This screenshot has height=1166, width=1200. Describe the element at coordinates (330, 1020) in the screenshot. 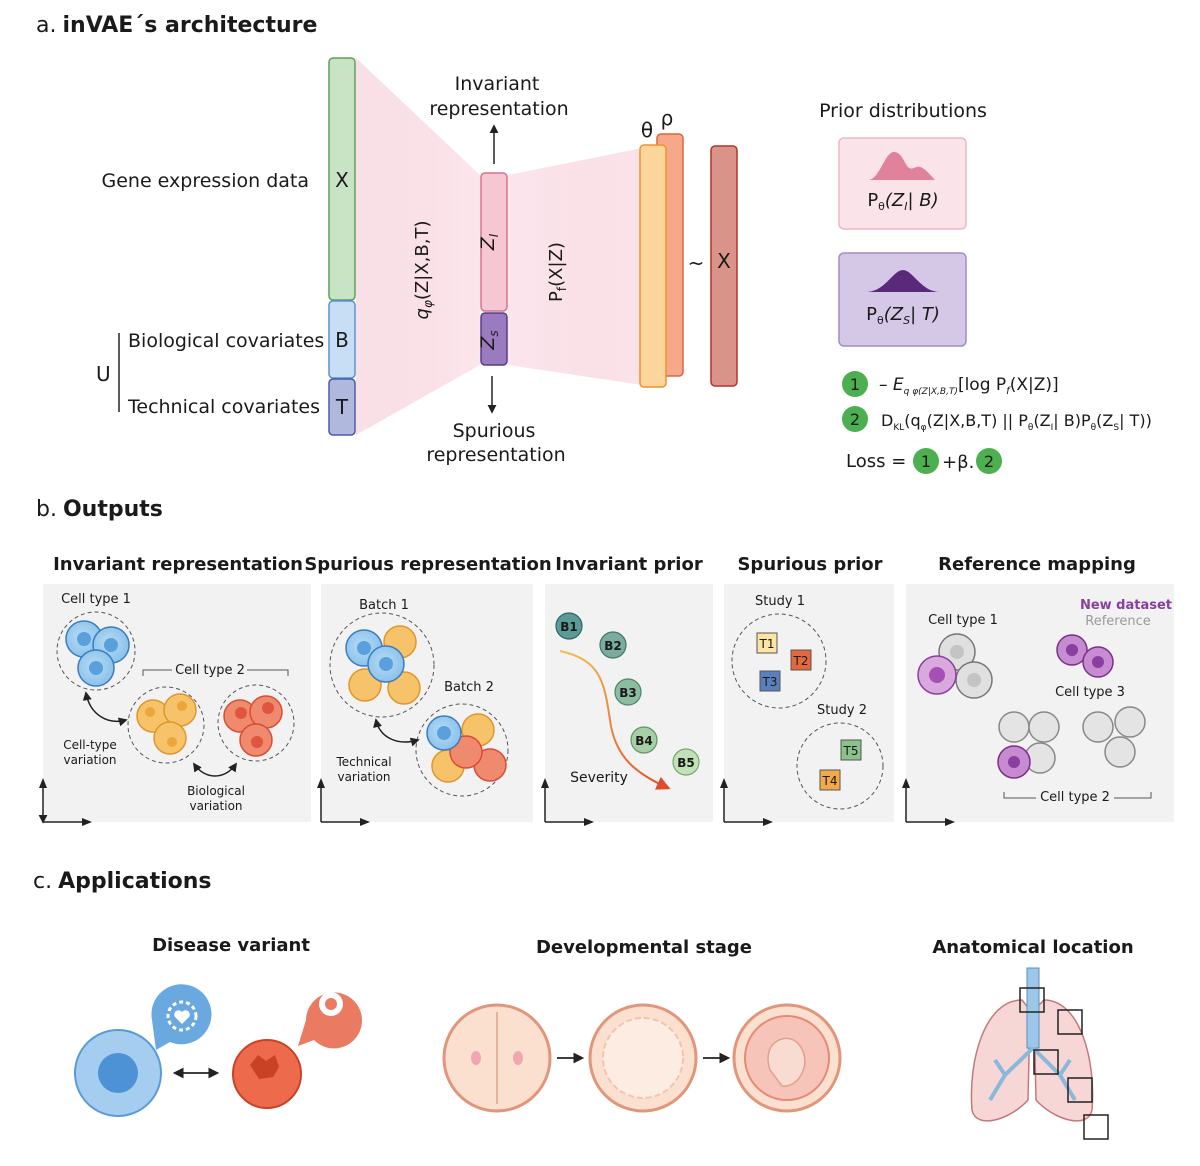

I see `virus-bubble-icon` at that location.